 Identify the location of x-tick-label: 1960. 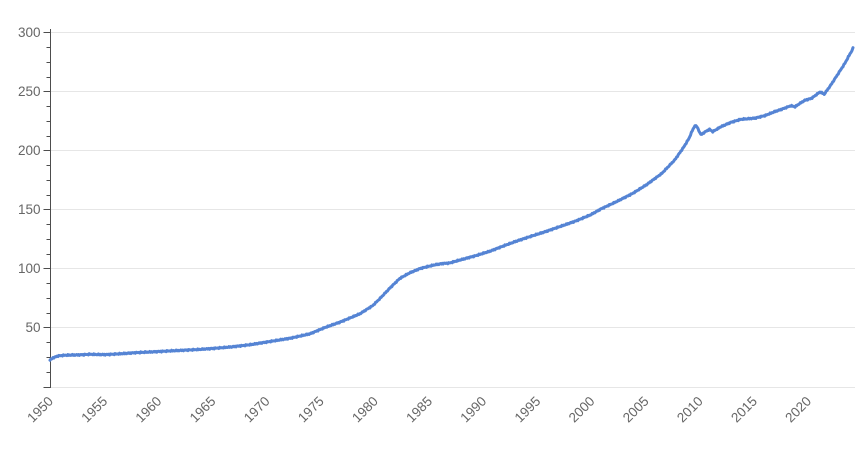
(149, 410).